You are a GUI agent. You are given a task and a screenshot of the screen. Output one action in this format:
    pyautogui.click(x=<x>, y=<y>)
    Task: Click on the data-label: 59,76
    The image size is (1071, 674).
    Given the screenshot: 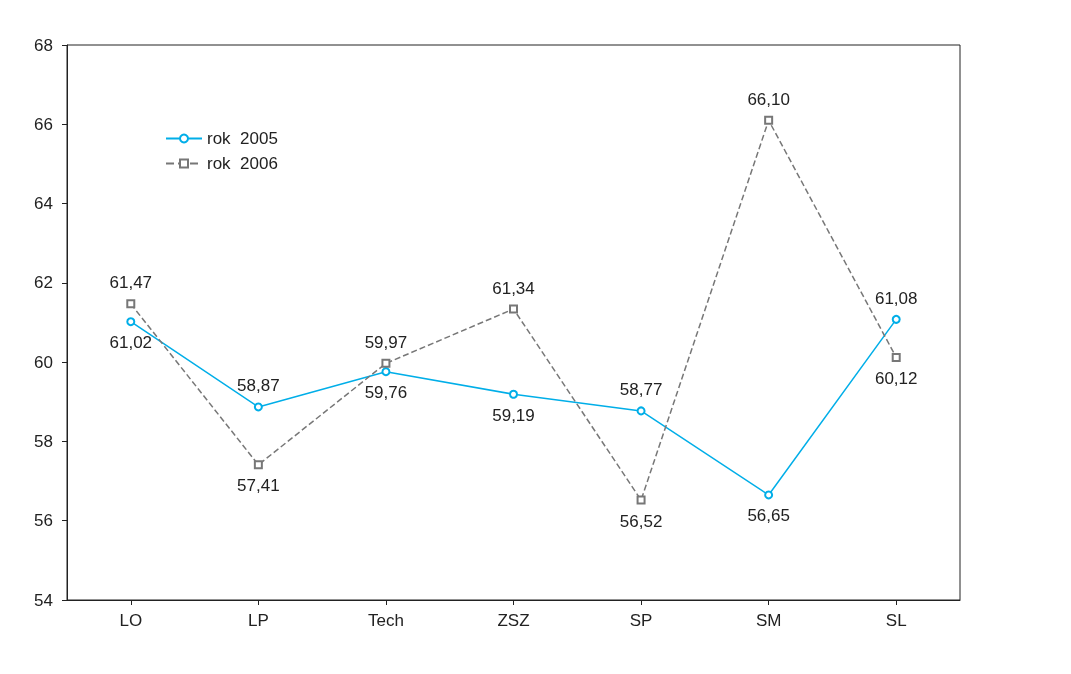 What is the action you would take?
    pyautogui.click(x=386, y=393)
    